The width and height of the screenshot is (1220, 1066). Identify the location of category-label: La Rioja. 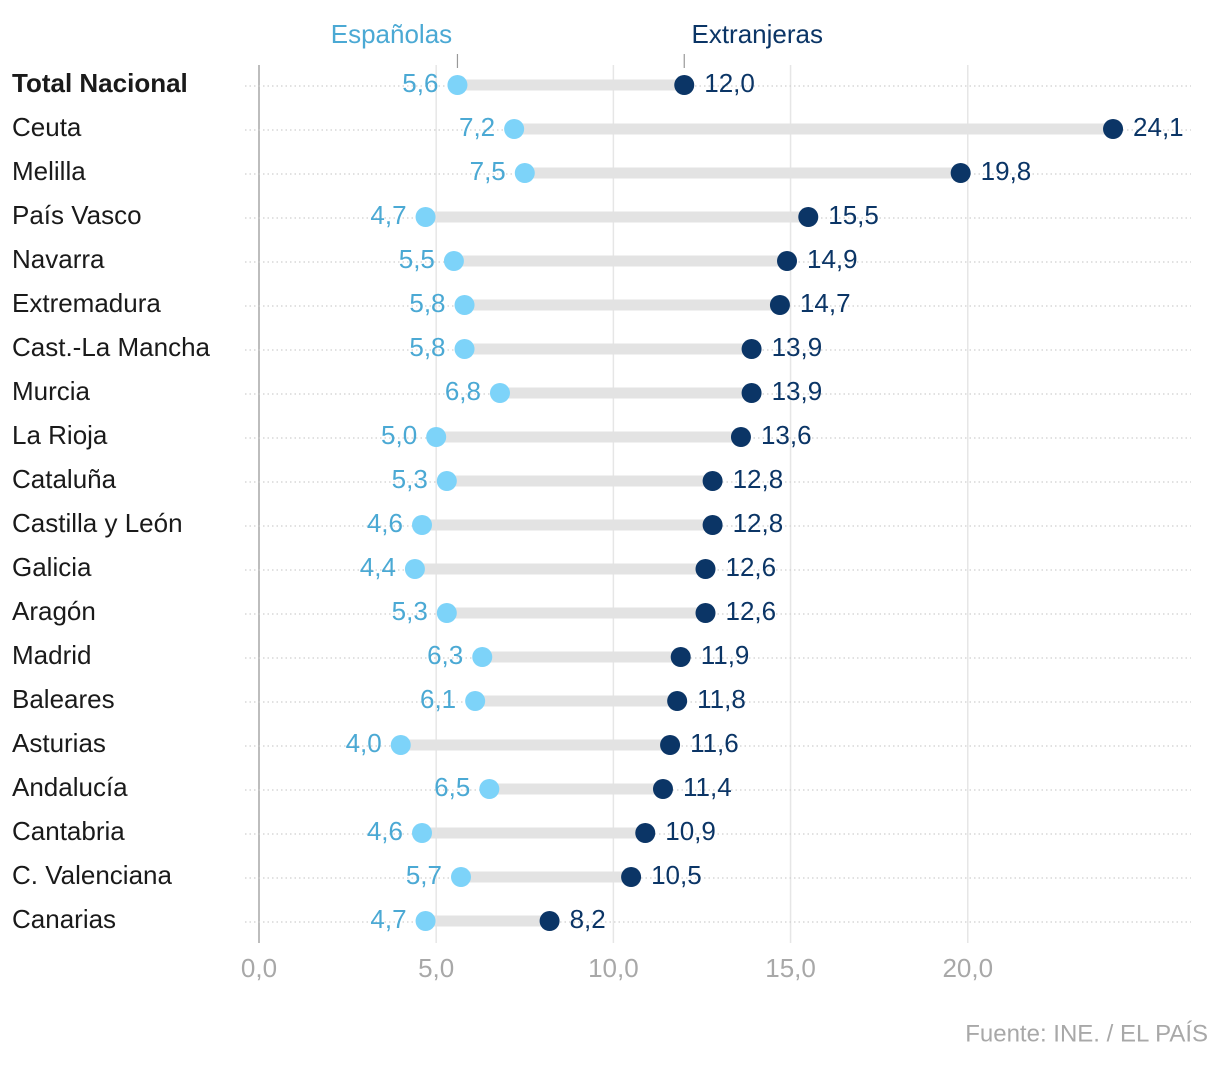
(60, 435).